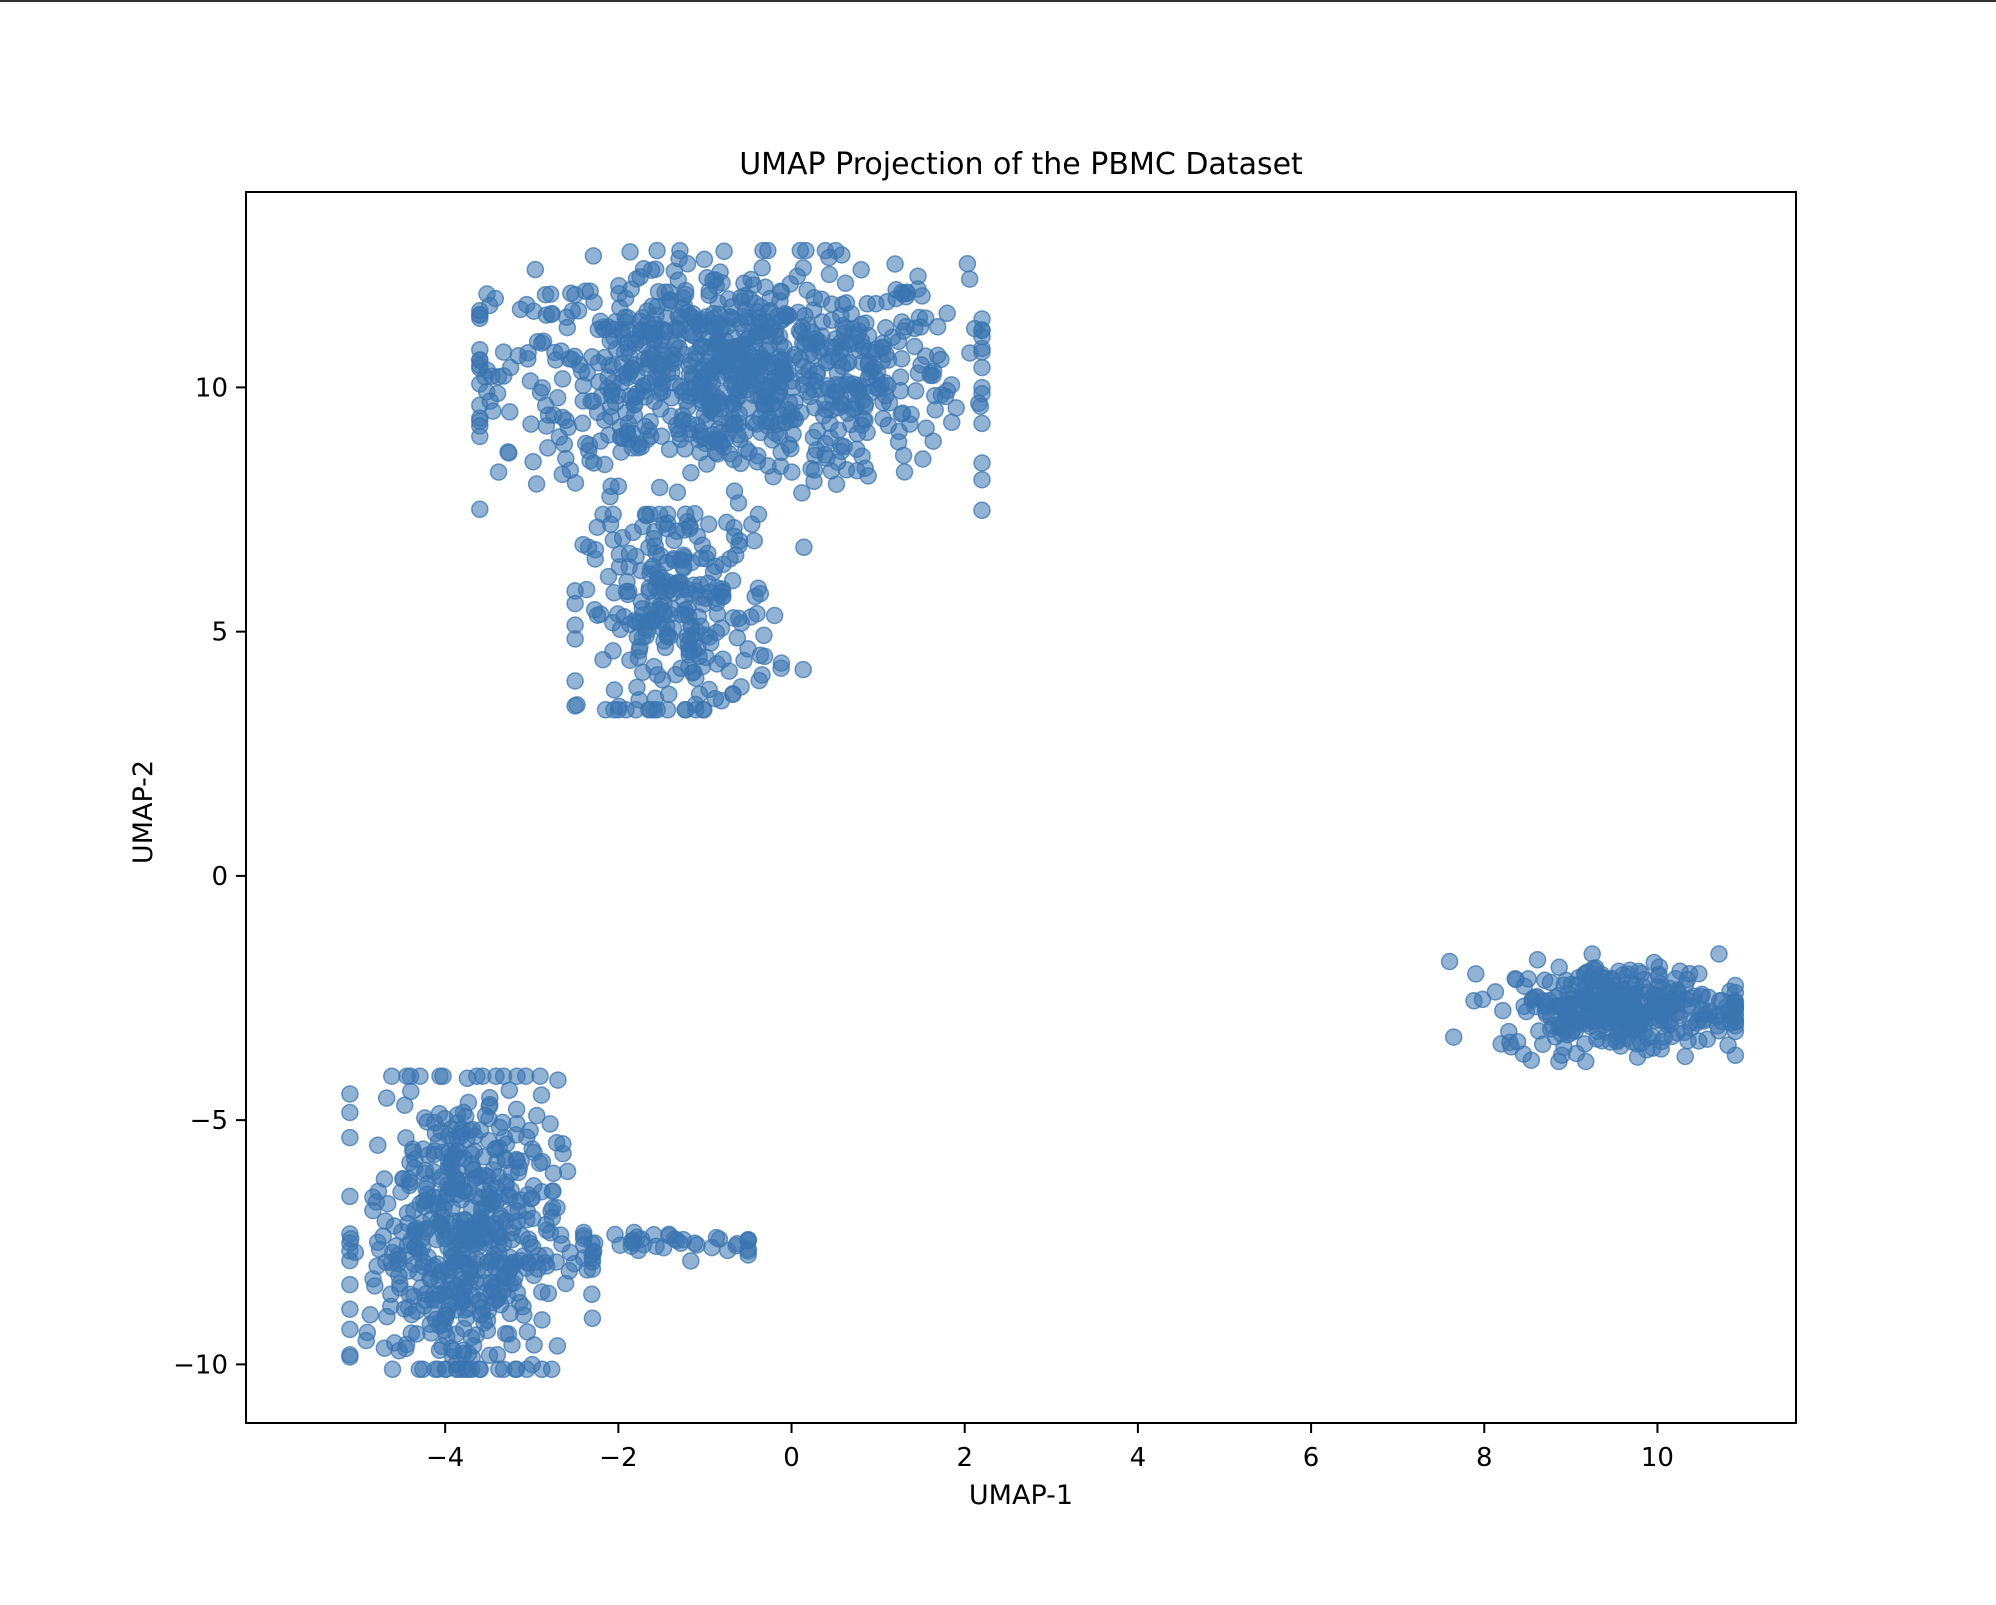 The width and height of the screenshot is (1996, 1605). I want to click on x-tick-label: −2, so click(618, 1458).